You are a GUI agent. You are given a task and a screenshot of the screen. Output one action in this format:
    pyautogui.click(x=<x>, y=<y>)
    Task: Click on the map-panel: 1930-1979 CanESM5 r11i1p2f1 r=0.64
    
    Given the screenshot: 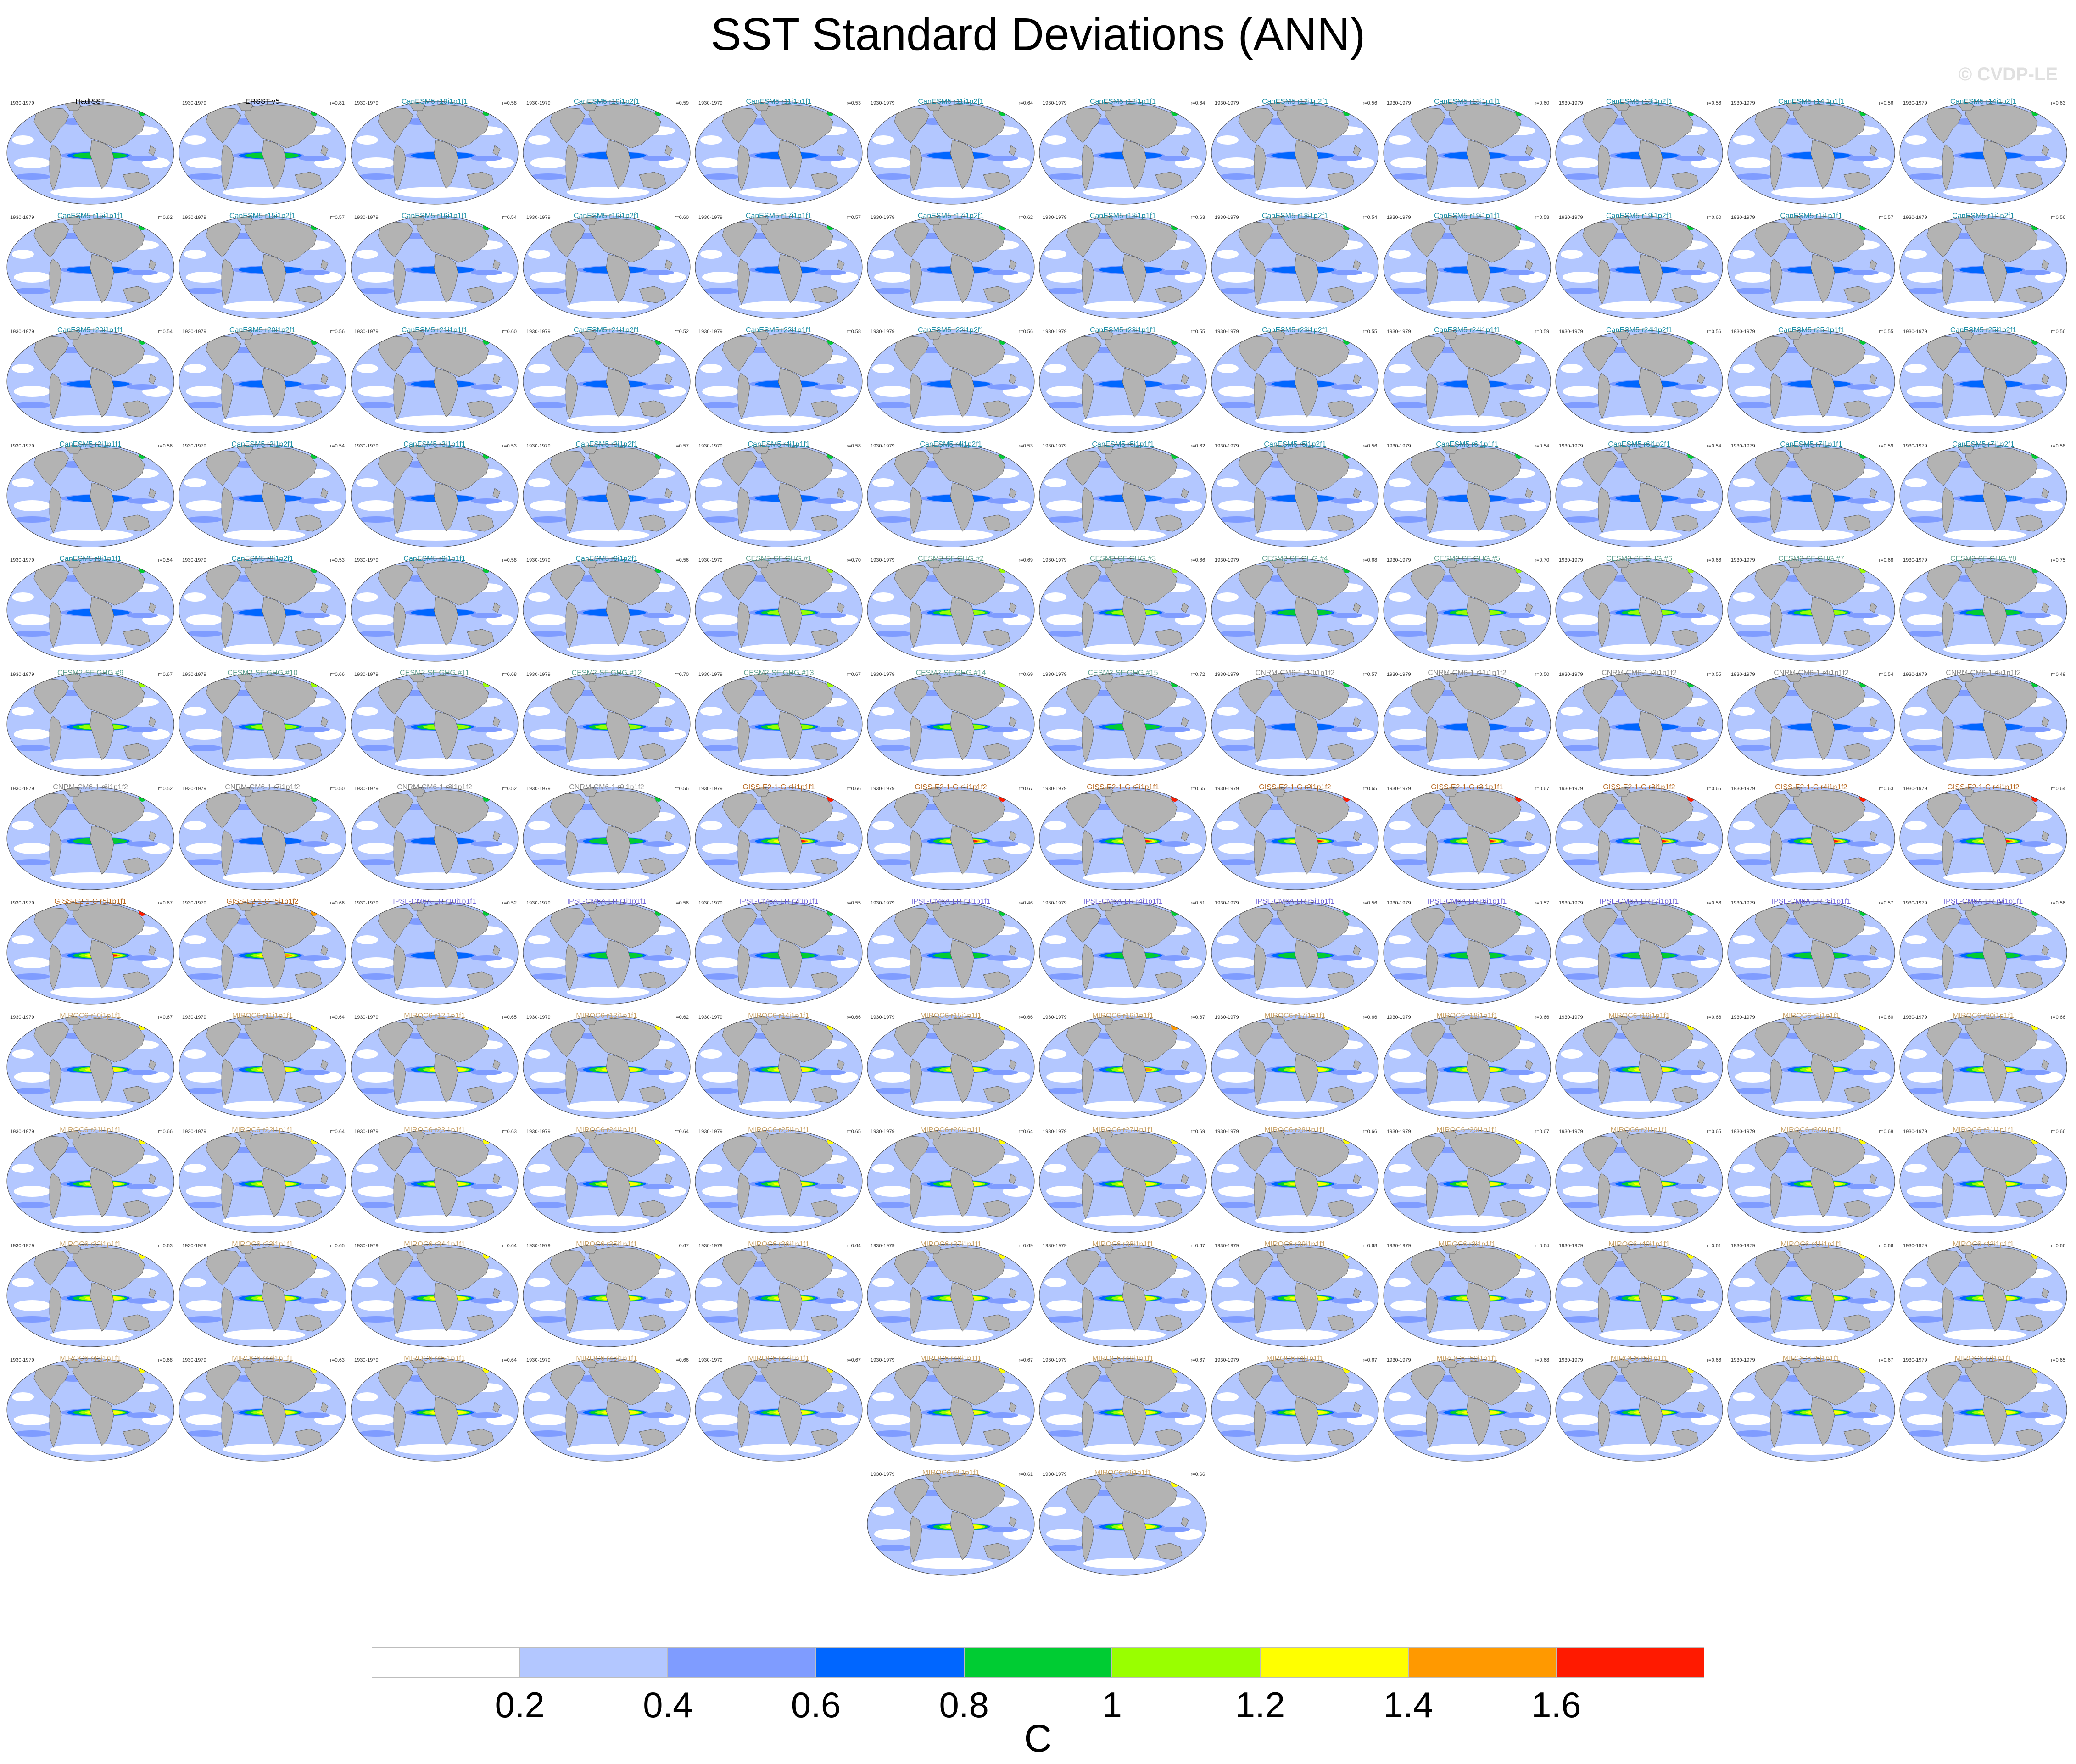 What is the action you would take?
    pyautogui.click(x=951, y=149)
    